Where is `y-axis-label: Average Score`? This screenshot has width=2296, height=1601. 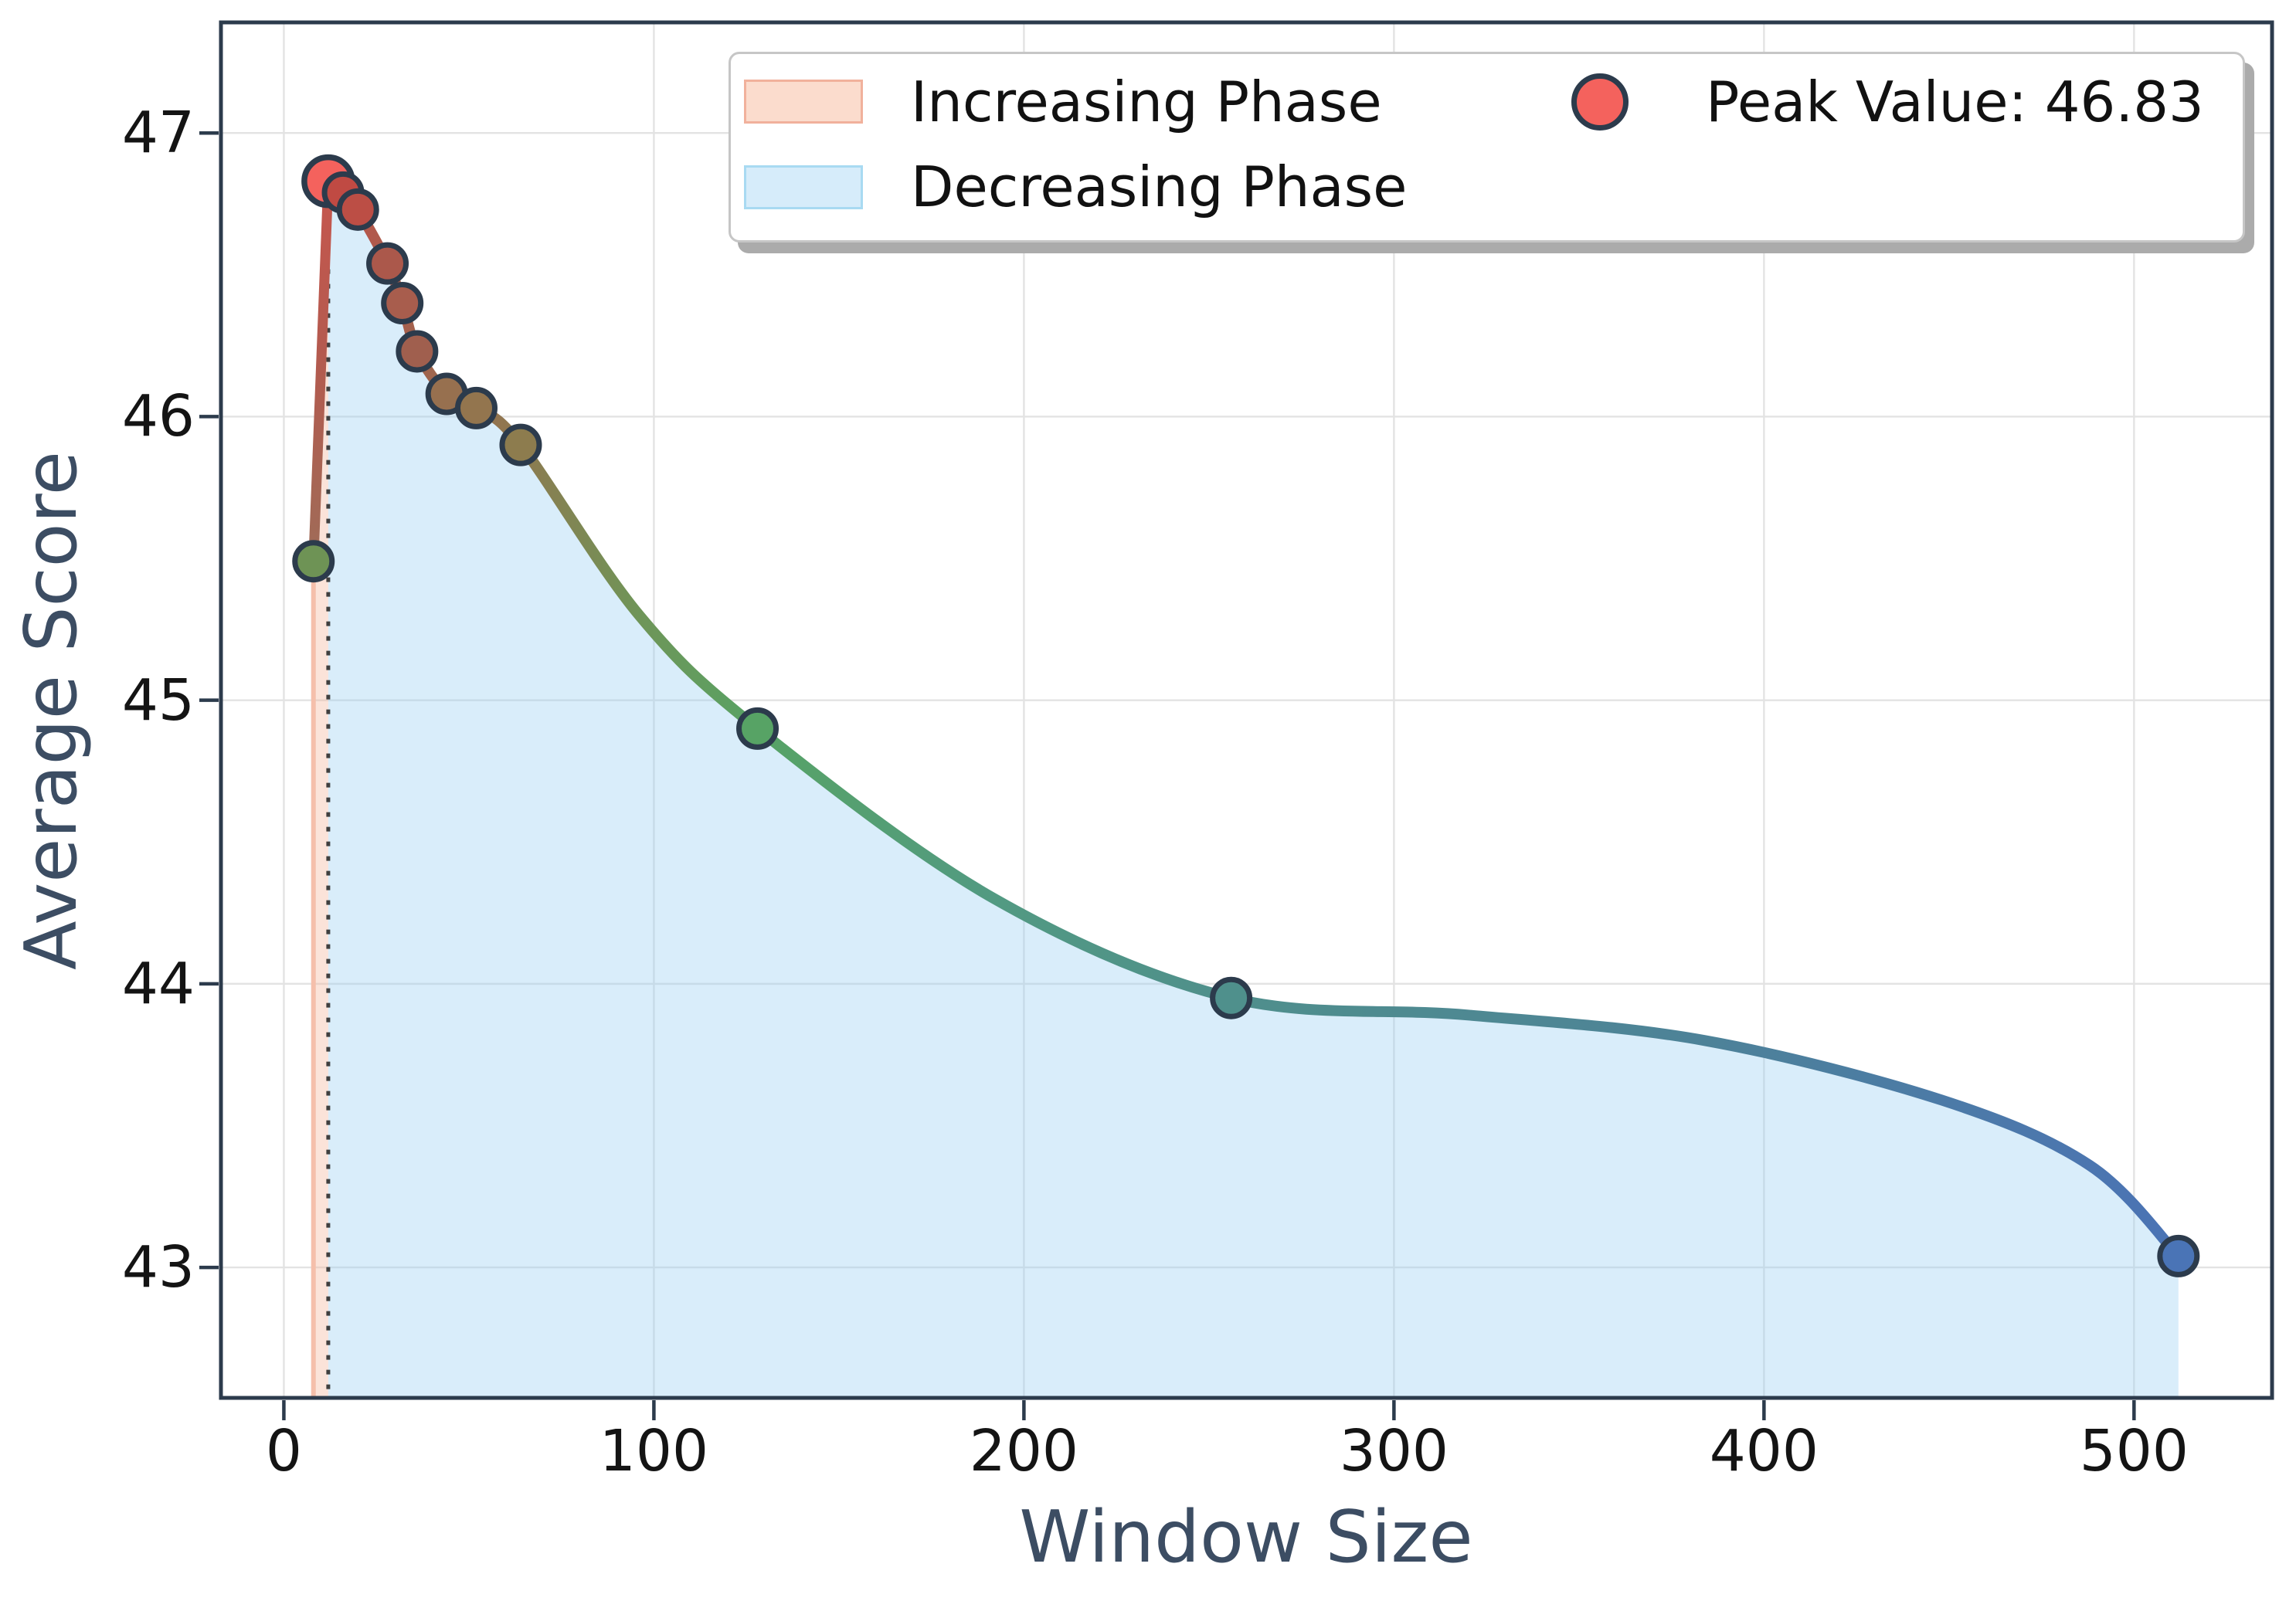 y-axis-label: Average Score is located at coordinates (51, 710).